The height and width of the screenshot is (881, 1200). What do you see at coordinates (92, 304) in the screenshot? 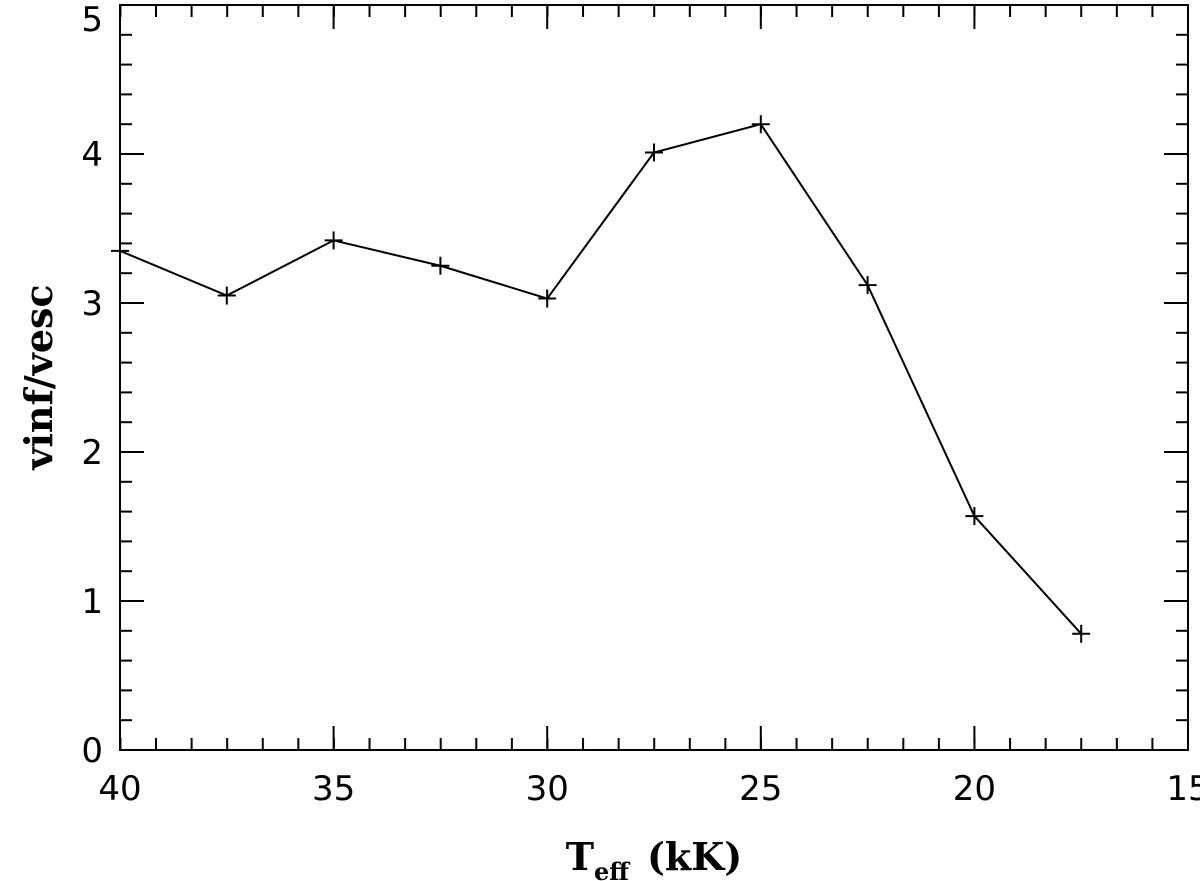
I see `y-tick-label: 3` at bounding box center [92, 304].